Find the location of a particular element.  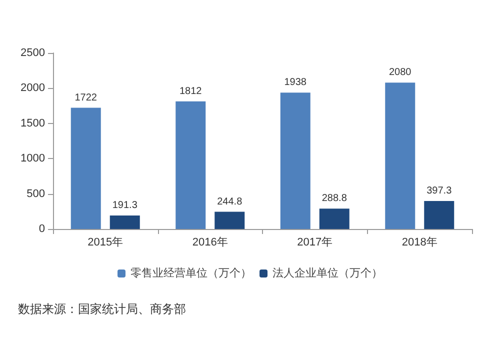

y-tick-label: 2000 is located at coordinates (32, 88).